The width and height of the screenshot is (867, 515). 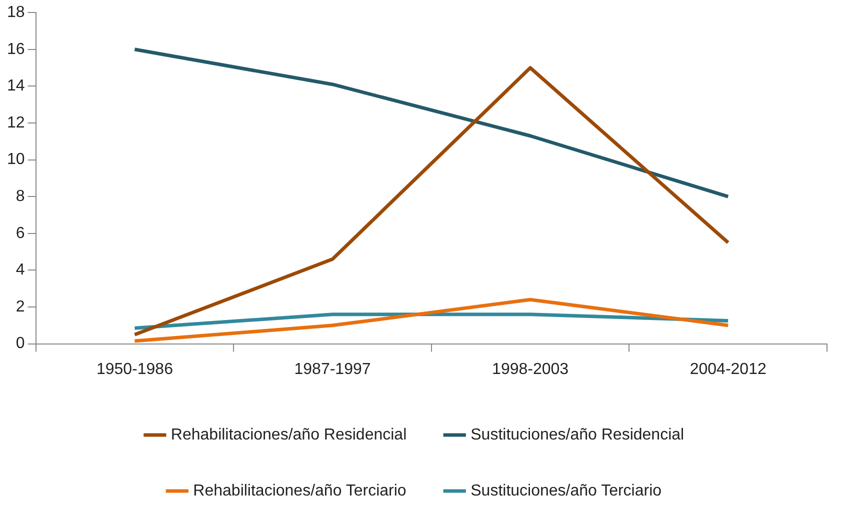 What do you see at coordinates (16, 123) in the screenshot?
I see `y-tick-label: 12` at bounding box center [16, 123].